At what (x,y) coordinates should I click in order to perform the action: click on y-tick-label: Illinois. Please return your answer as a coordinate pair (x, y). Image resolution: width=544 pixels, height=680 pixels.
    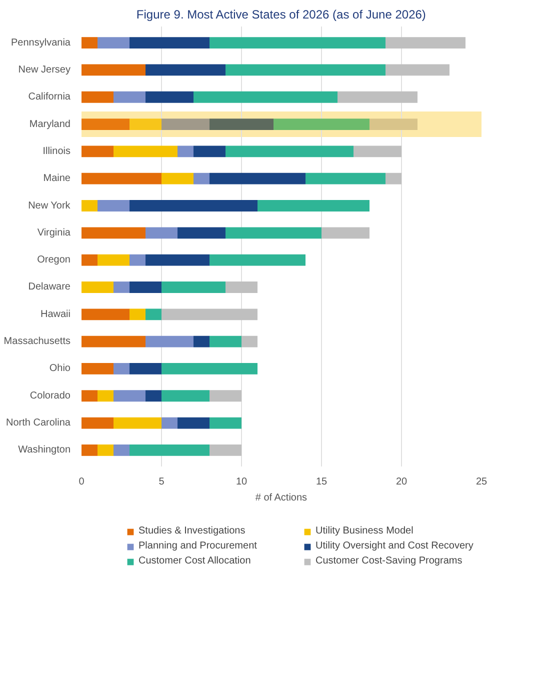
    Looking at the image, I should click on (56, 151).